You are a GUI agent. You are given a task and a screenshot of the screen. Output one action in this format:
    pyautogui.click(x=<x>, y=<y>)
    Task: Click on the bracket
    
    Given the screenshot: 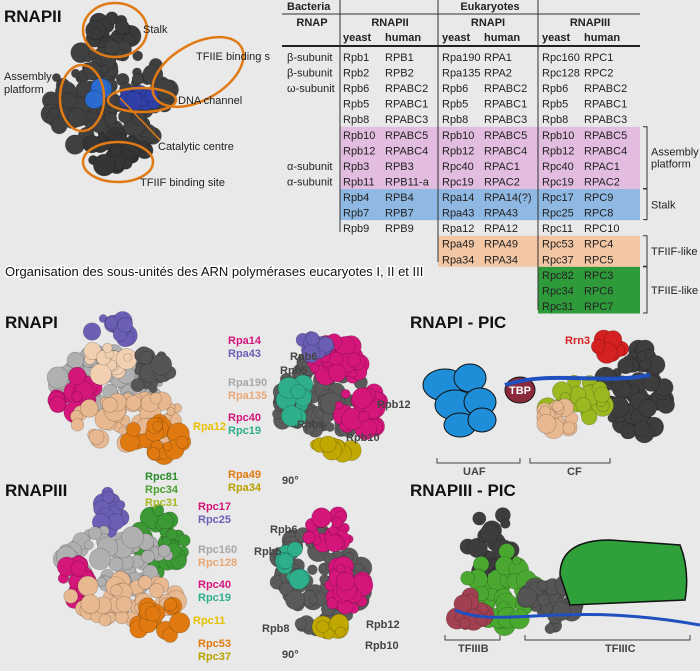 What is the action you would take?
    pyautogui.click(x=607, y=638)
    